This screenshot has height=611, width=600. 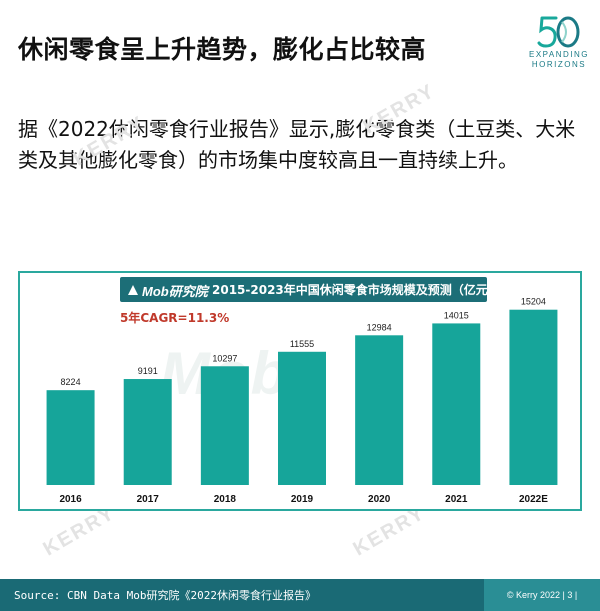 I want to click on x-tick-2019: 2019, so click(x=302, y=499).